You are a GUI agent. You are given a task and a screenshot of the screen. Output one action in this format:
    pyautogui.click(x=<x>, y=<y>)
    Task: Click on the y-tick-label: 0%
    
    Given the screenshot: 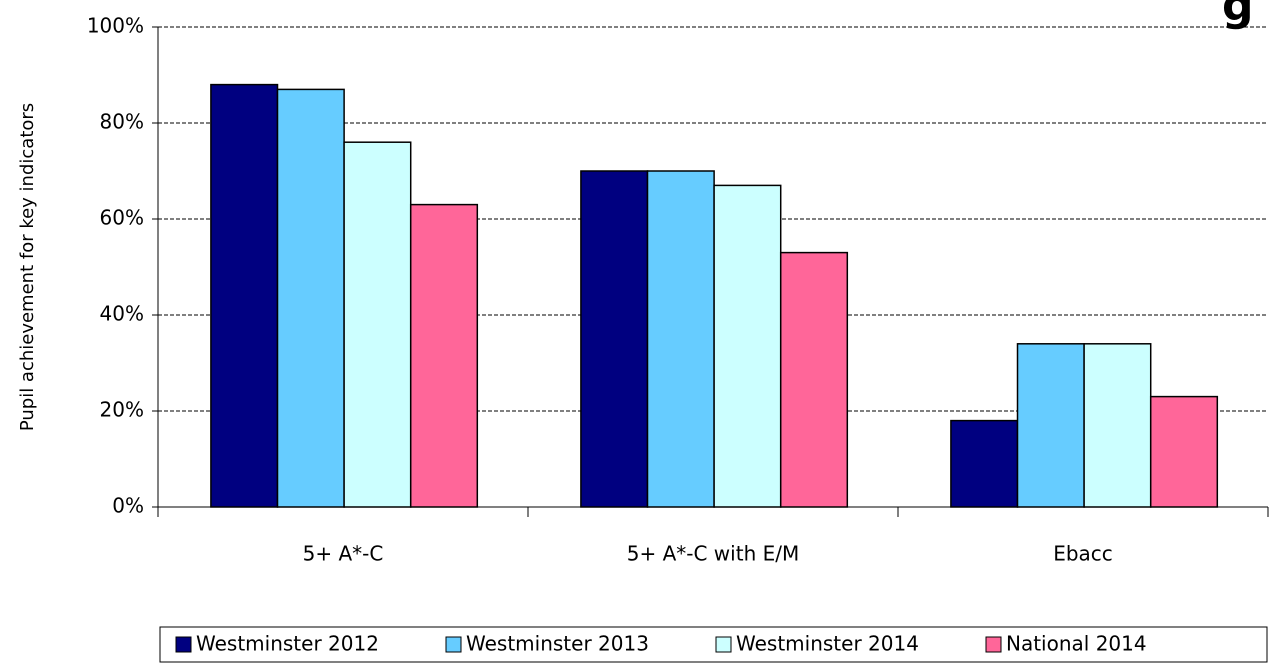 What is the action you would take?
    pyautogui.click(x=128, y=506)
    